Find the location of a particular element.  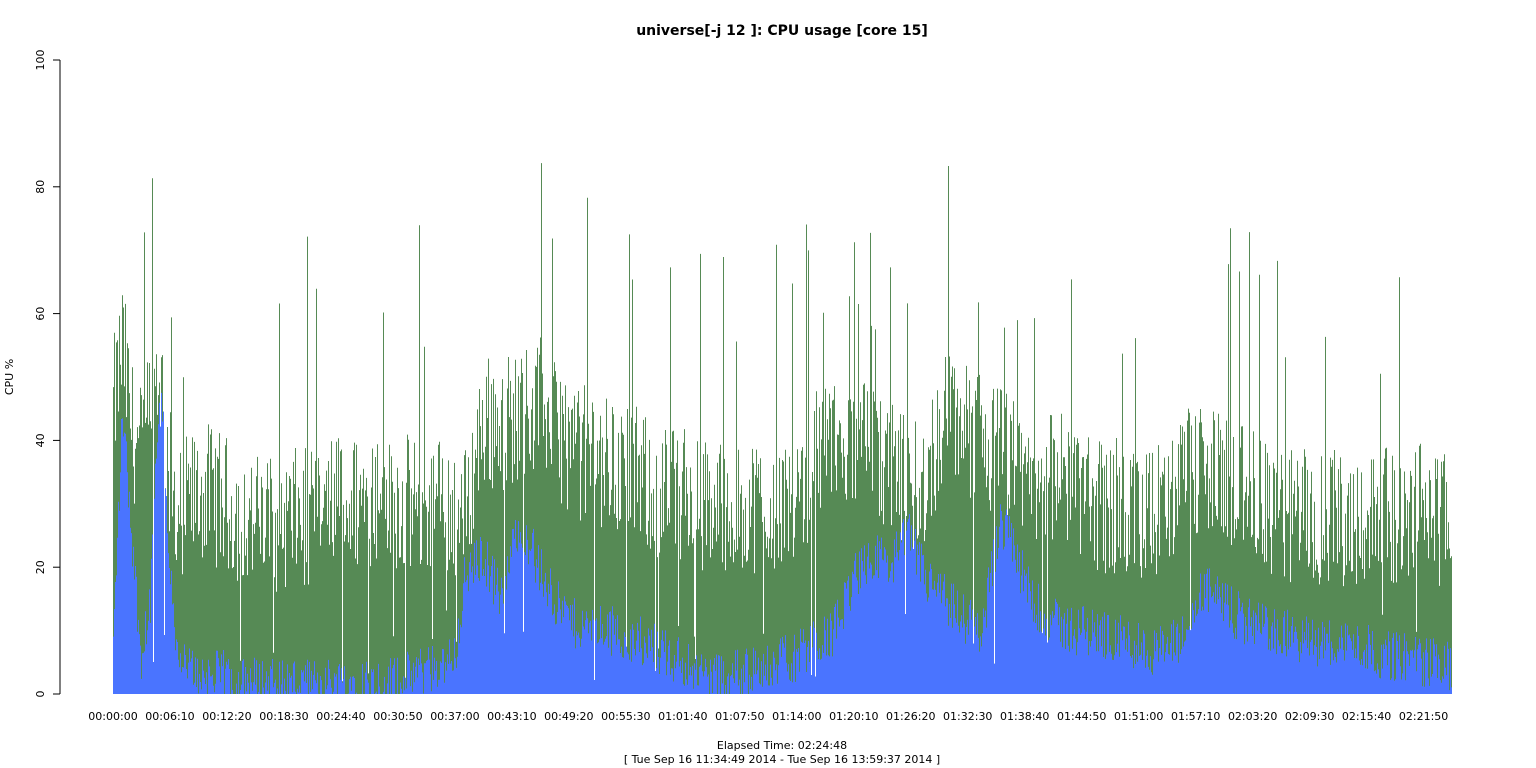

x-tick-label: 02:09:30 is located at coordinates (1309, 716).